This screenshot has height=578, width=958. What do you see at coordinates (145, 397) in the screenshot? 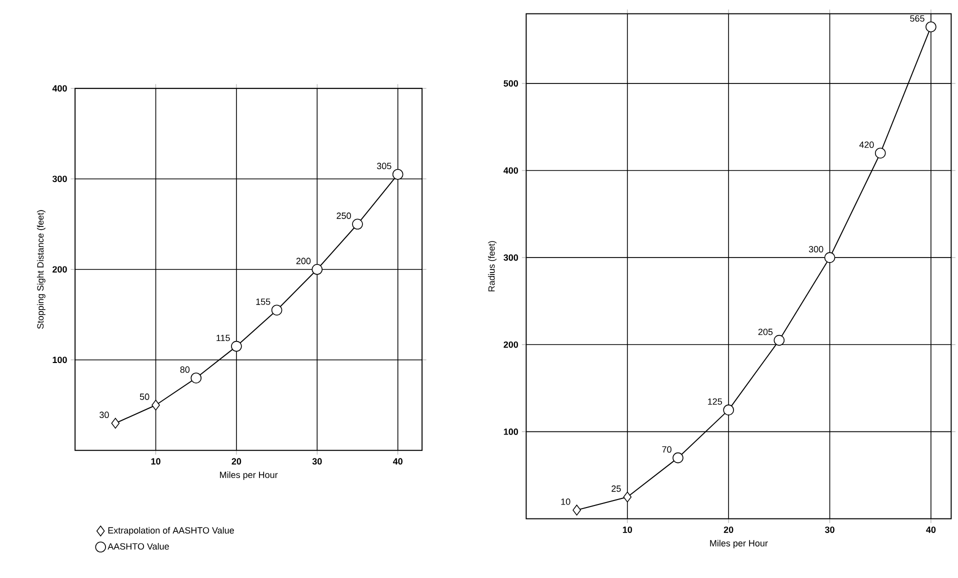
I see `data-label: 50` at bounding box center [145, 397].